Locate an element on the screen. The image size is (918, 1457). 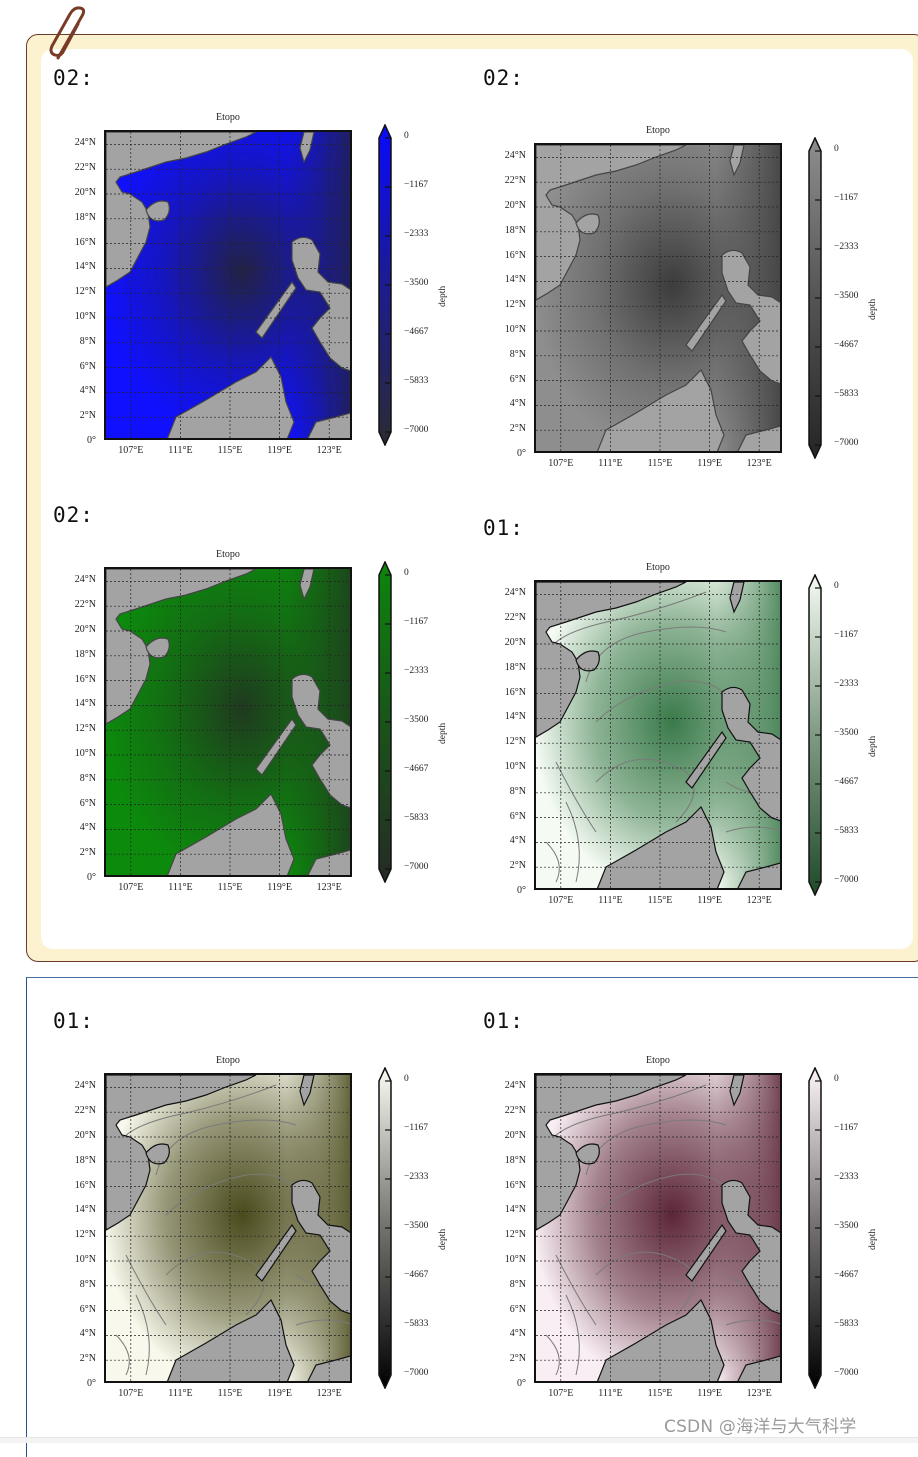
y-tick-label: 22°N is located at coordinates (85, 1111).